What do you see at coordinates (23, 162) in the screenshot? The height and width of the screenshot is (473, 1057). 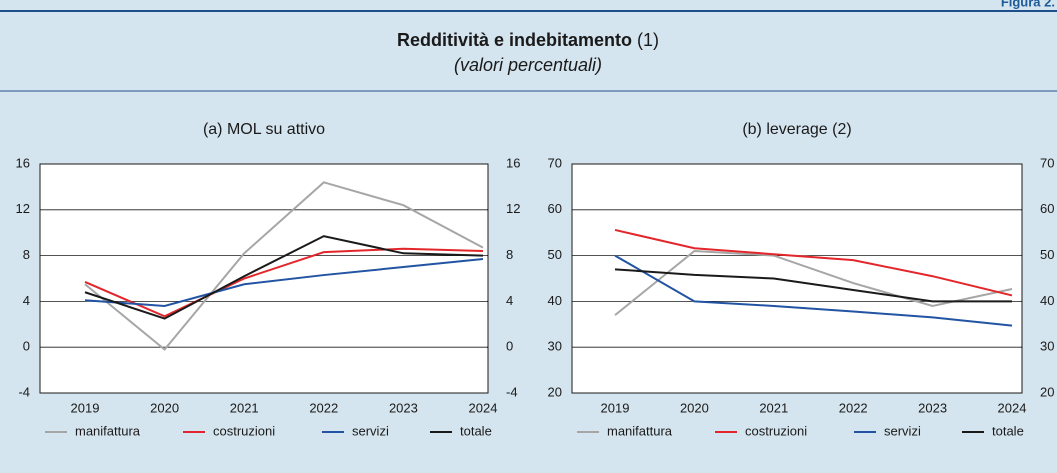 I see `y-tick-label: 16` at bounding box center [23, 162].